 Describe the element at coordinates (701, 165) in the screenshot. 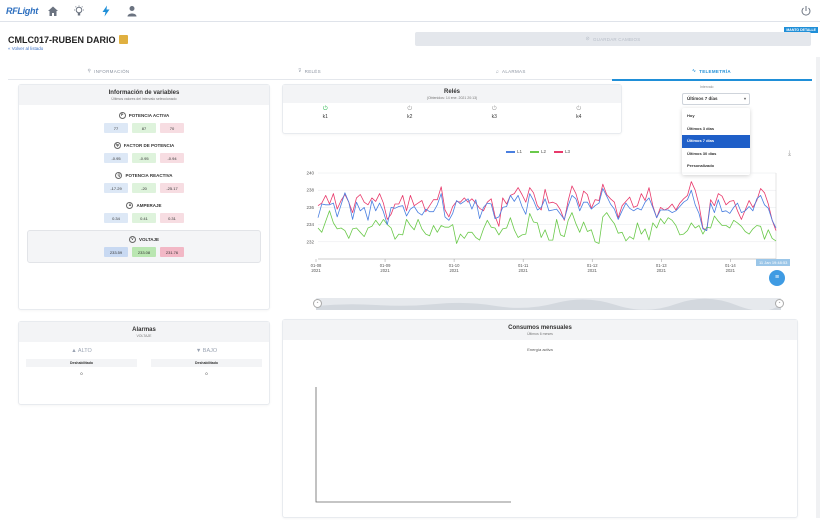

I see `interval-option: Personalizado` at that location.